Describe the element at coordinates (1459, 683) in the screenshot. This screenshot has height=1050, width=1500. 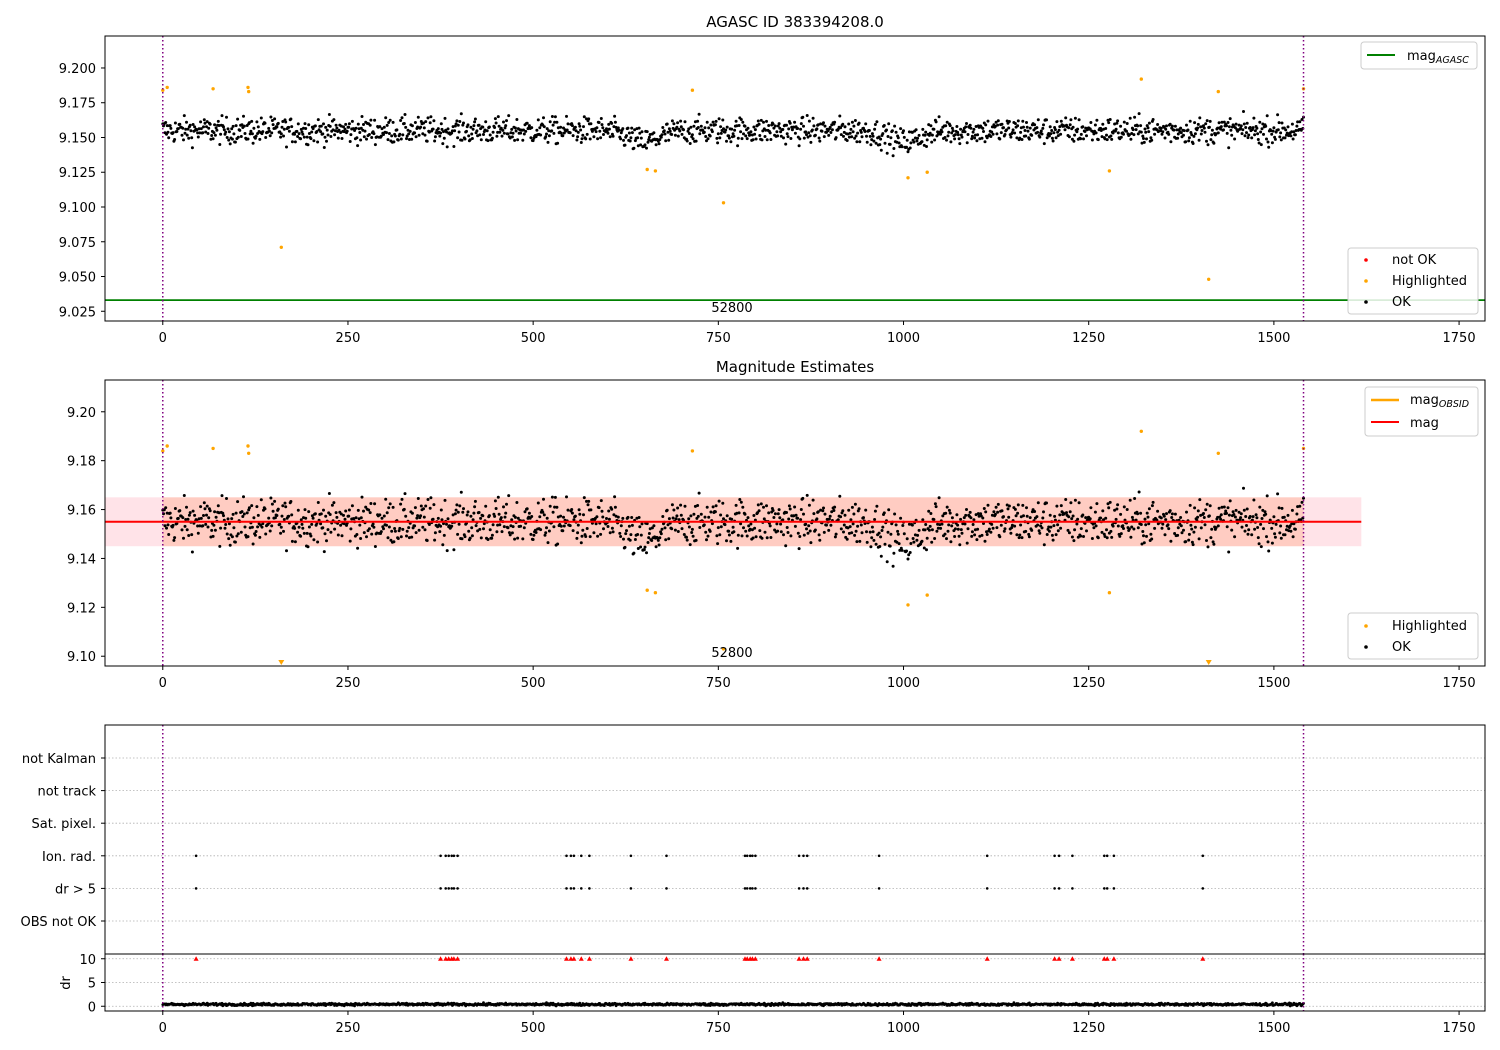
I see `x-tick-label: 1750` at that location.